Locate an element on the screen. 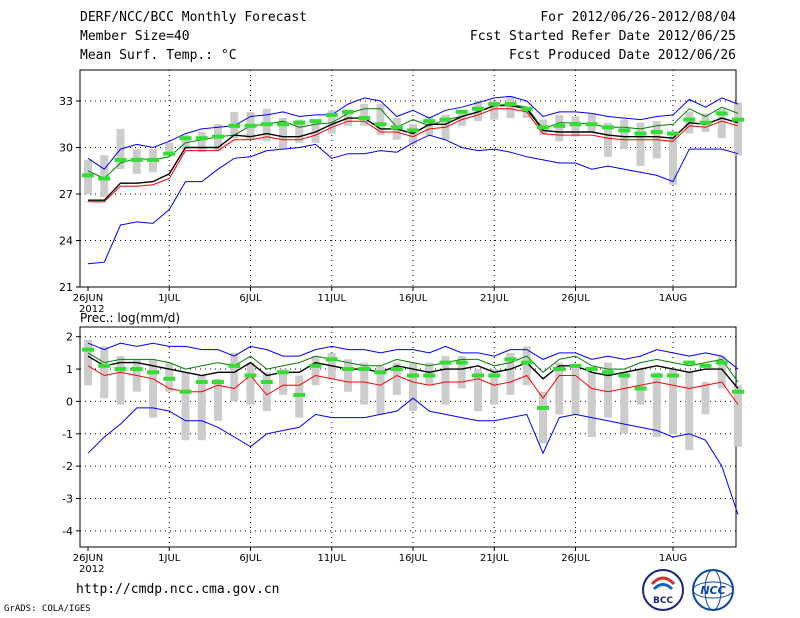  p2-y-tick-label: 1 is located at coordinates (69, 369).